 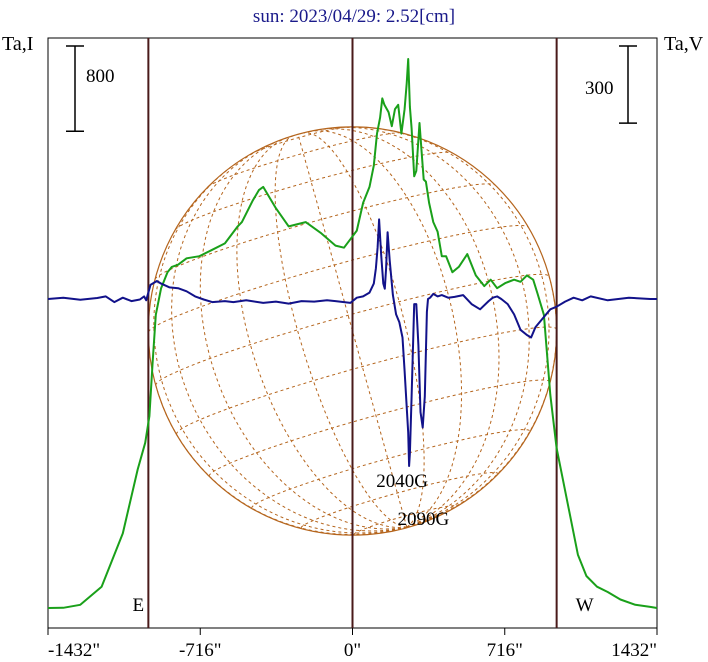 I want to click on limb-label-W: W, so click(x=585, y=605).